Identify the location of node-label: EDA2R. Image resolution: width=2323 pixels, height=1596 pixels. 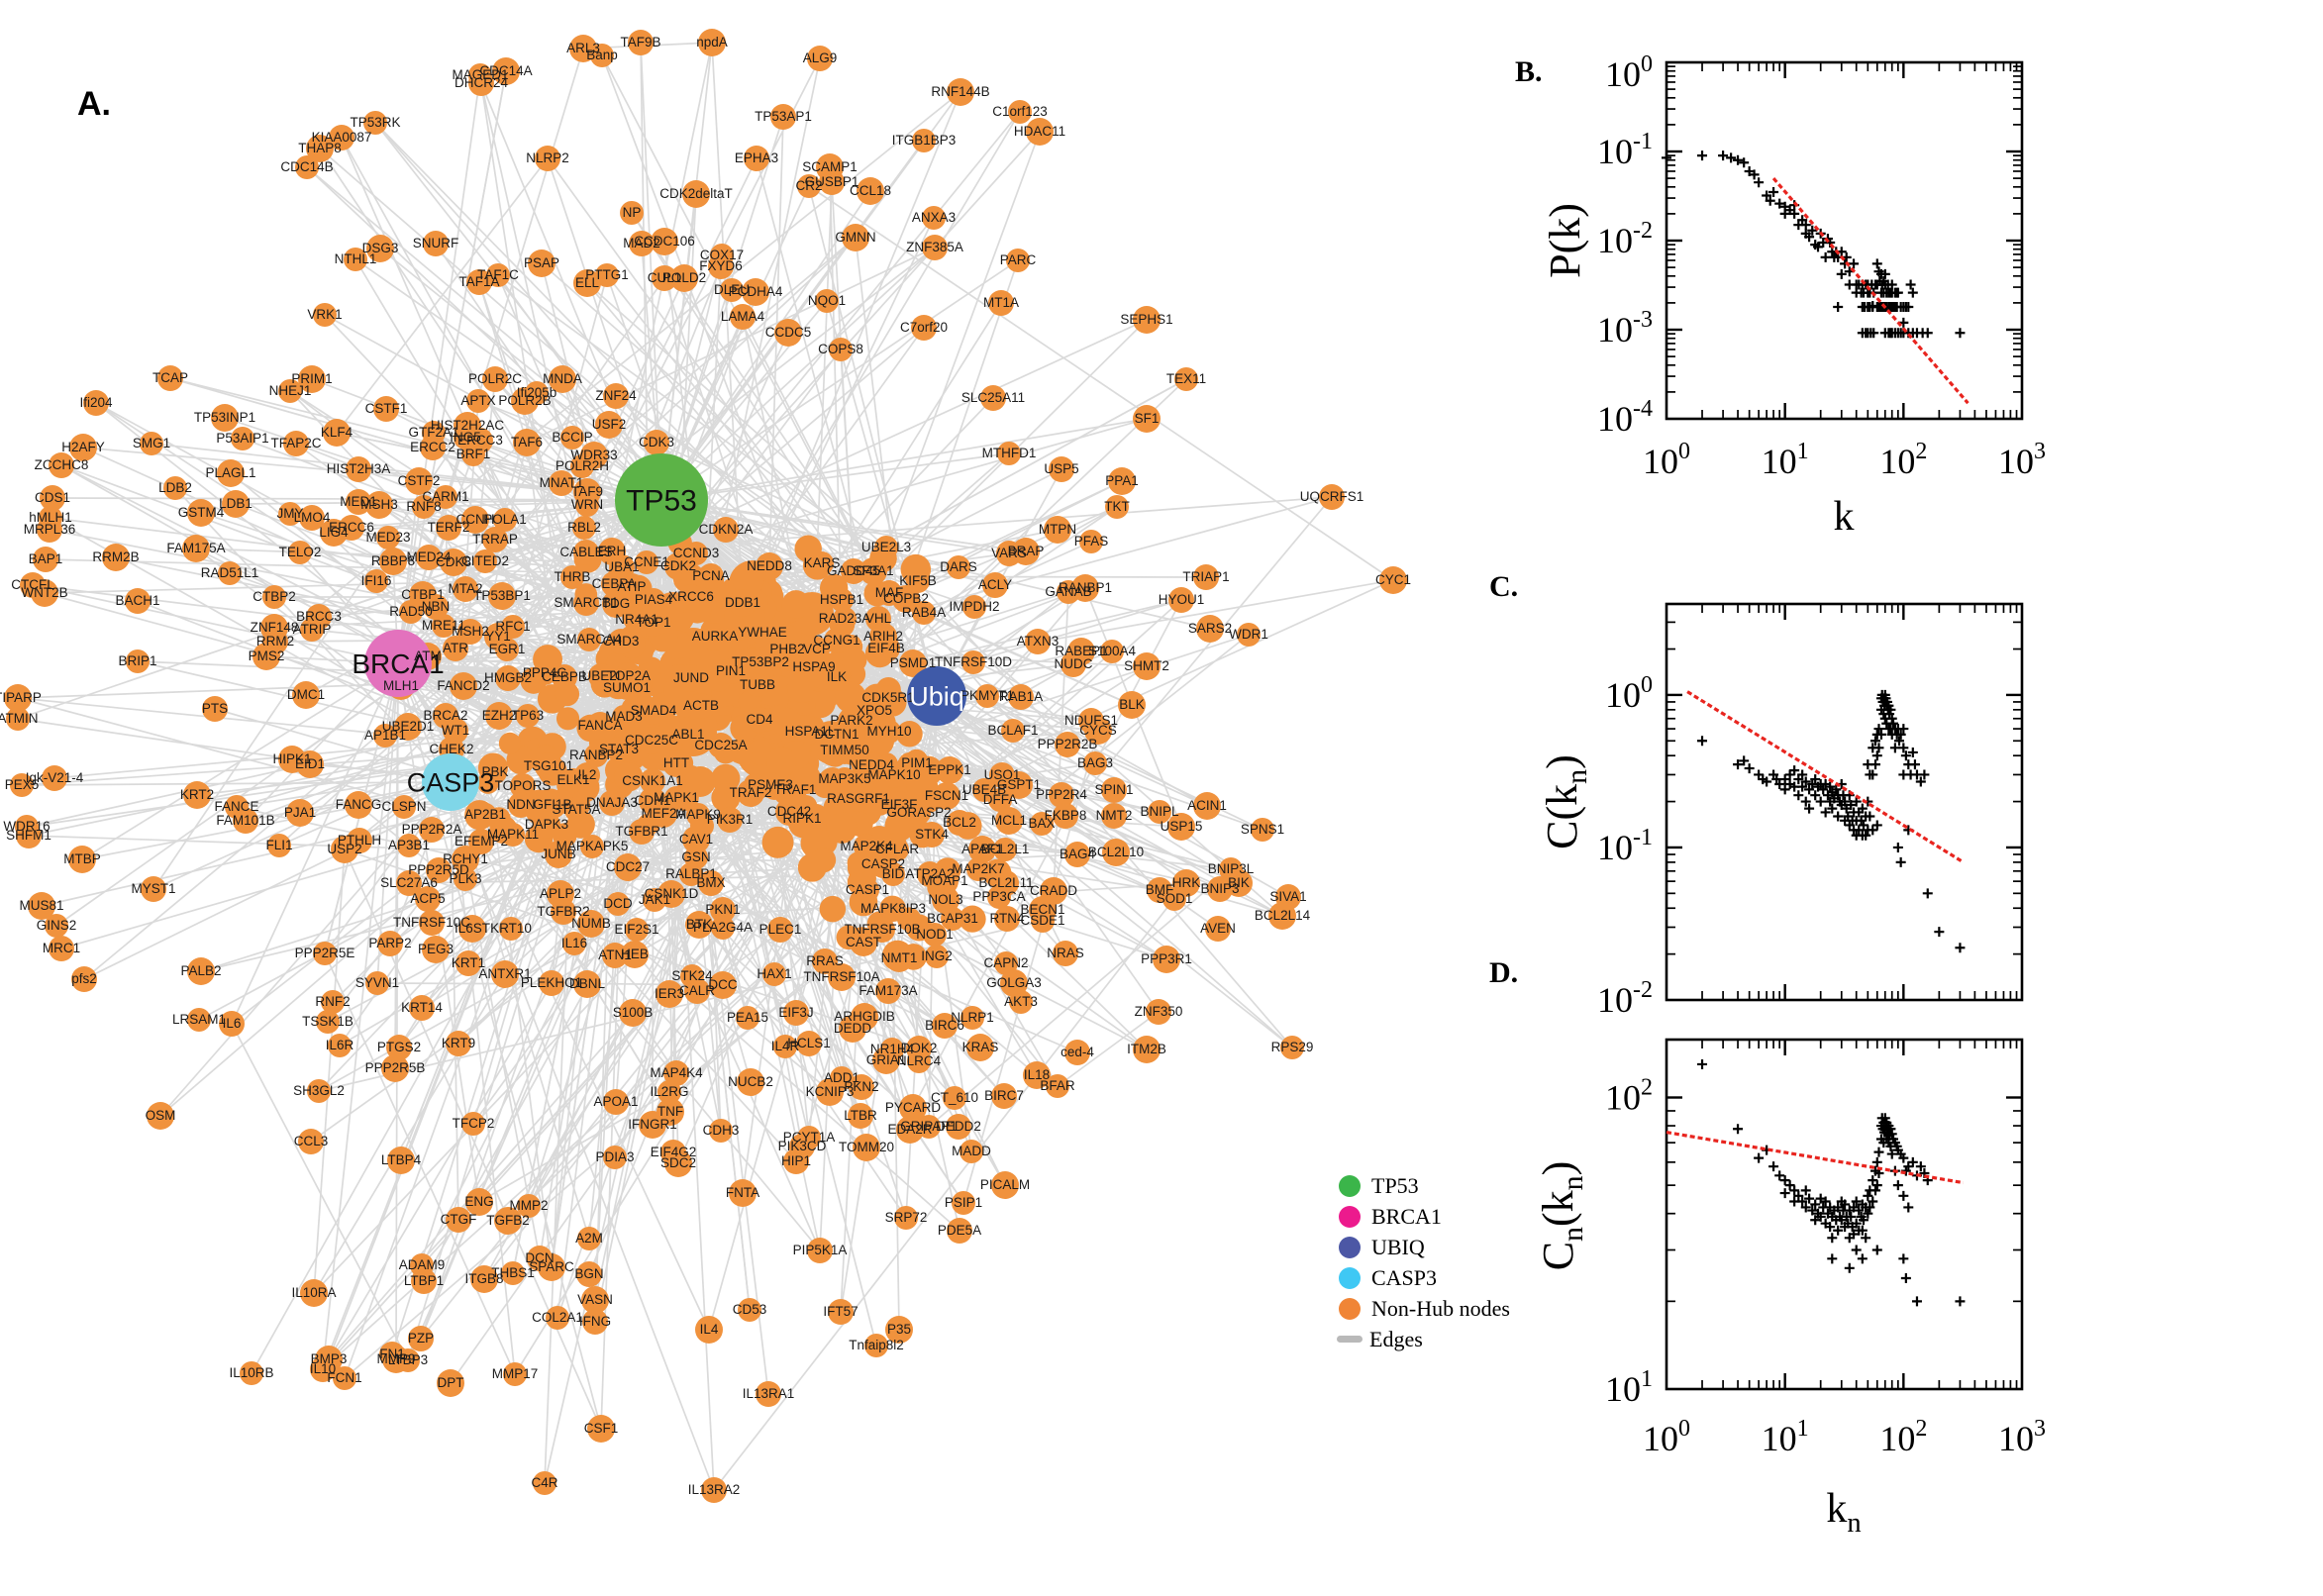
(909, 1129).